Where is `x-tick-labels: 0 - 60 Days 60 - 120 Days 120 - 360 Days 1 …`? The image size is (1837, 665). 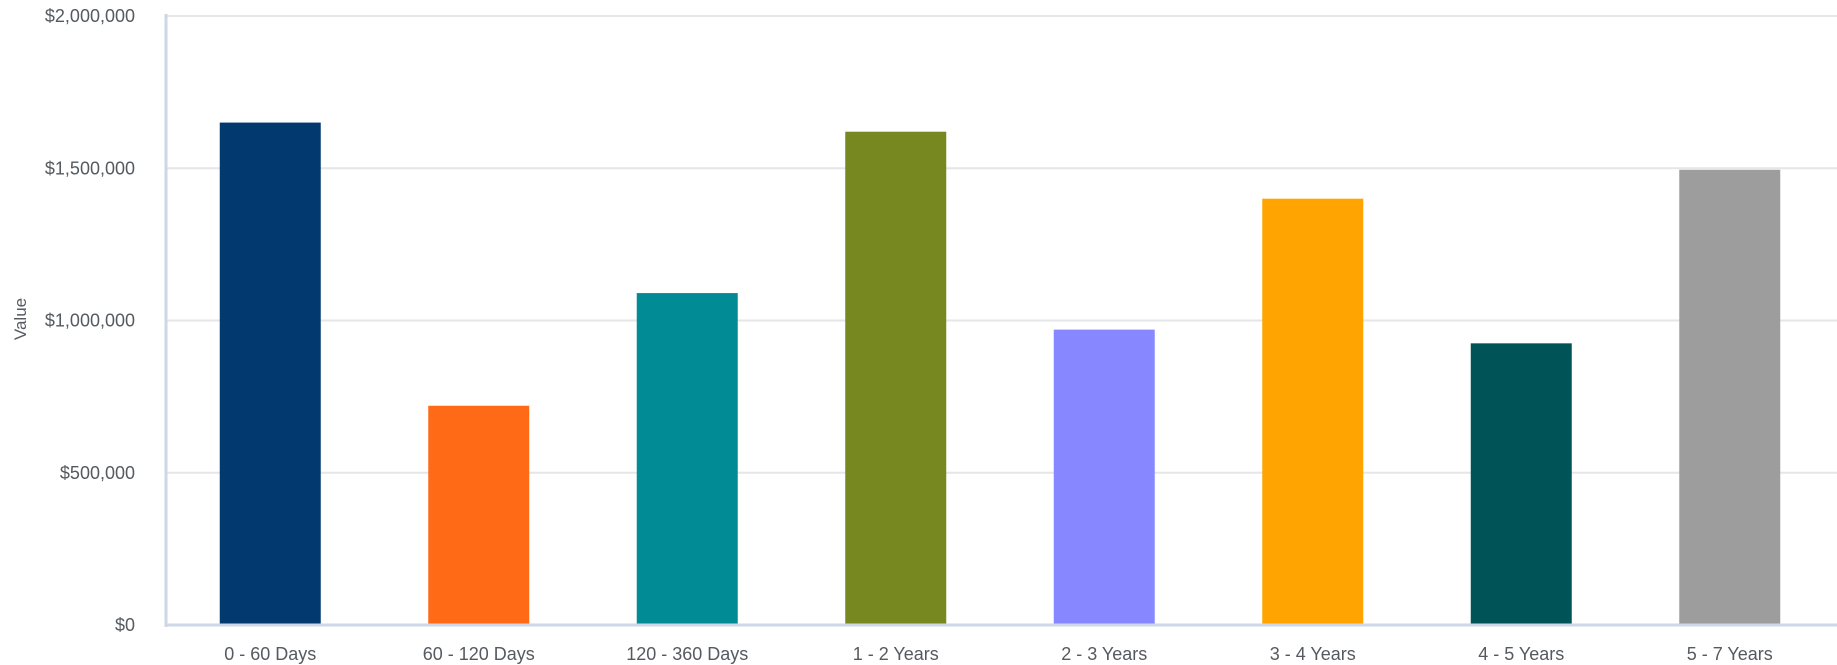 x-tick-labels: 0 - 60 Days 60 - 120 Days 120 - 360 Days 1 … is located at coordinates (998, 654).